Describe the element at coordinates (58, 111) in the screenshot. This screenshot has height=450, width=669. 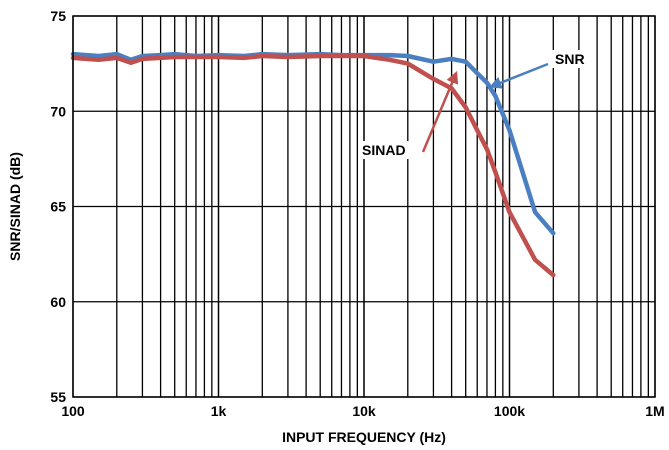
I see `y-tick-label: 70` at that location.